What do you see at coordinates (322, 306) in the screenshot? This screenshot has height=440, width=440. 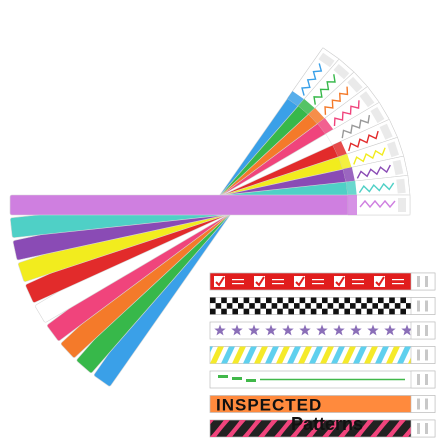 I see `pattern-band-checkered` at bounding box center [322, 306].